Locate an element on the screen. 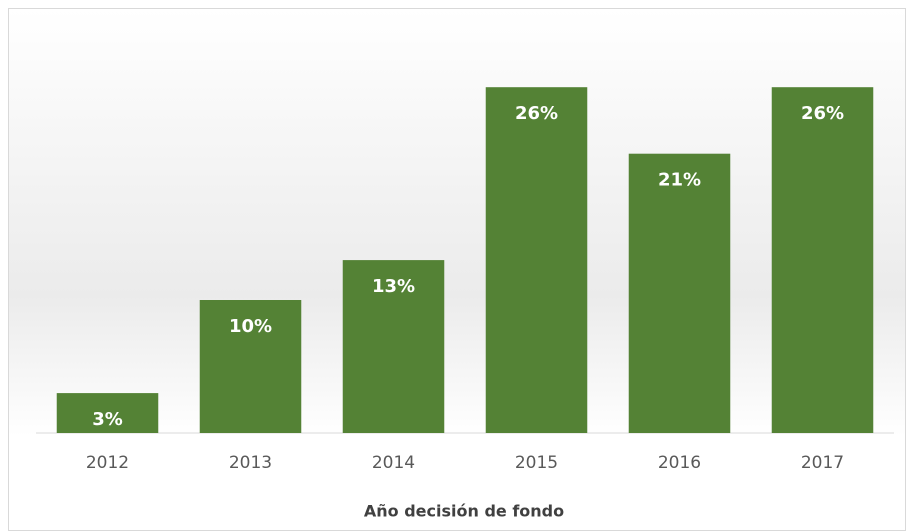 The width and height of the screenshot is (907, 531). x-tick-label: 2013 is located at coordinates (250, 463).